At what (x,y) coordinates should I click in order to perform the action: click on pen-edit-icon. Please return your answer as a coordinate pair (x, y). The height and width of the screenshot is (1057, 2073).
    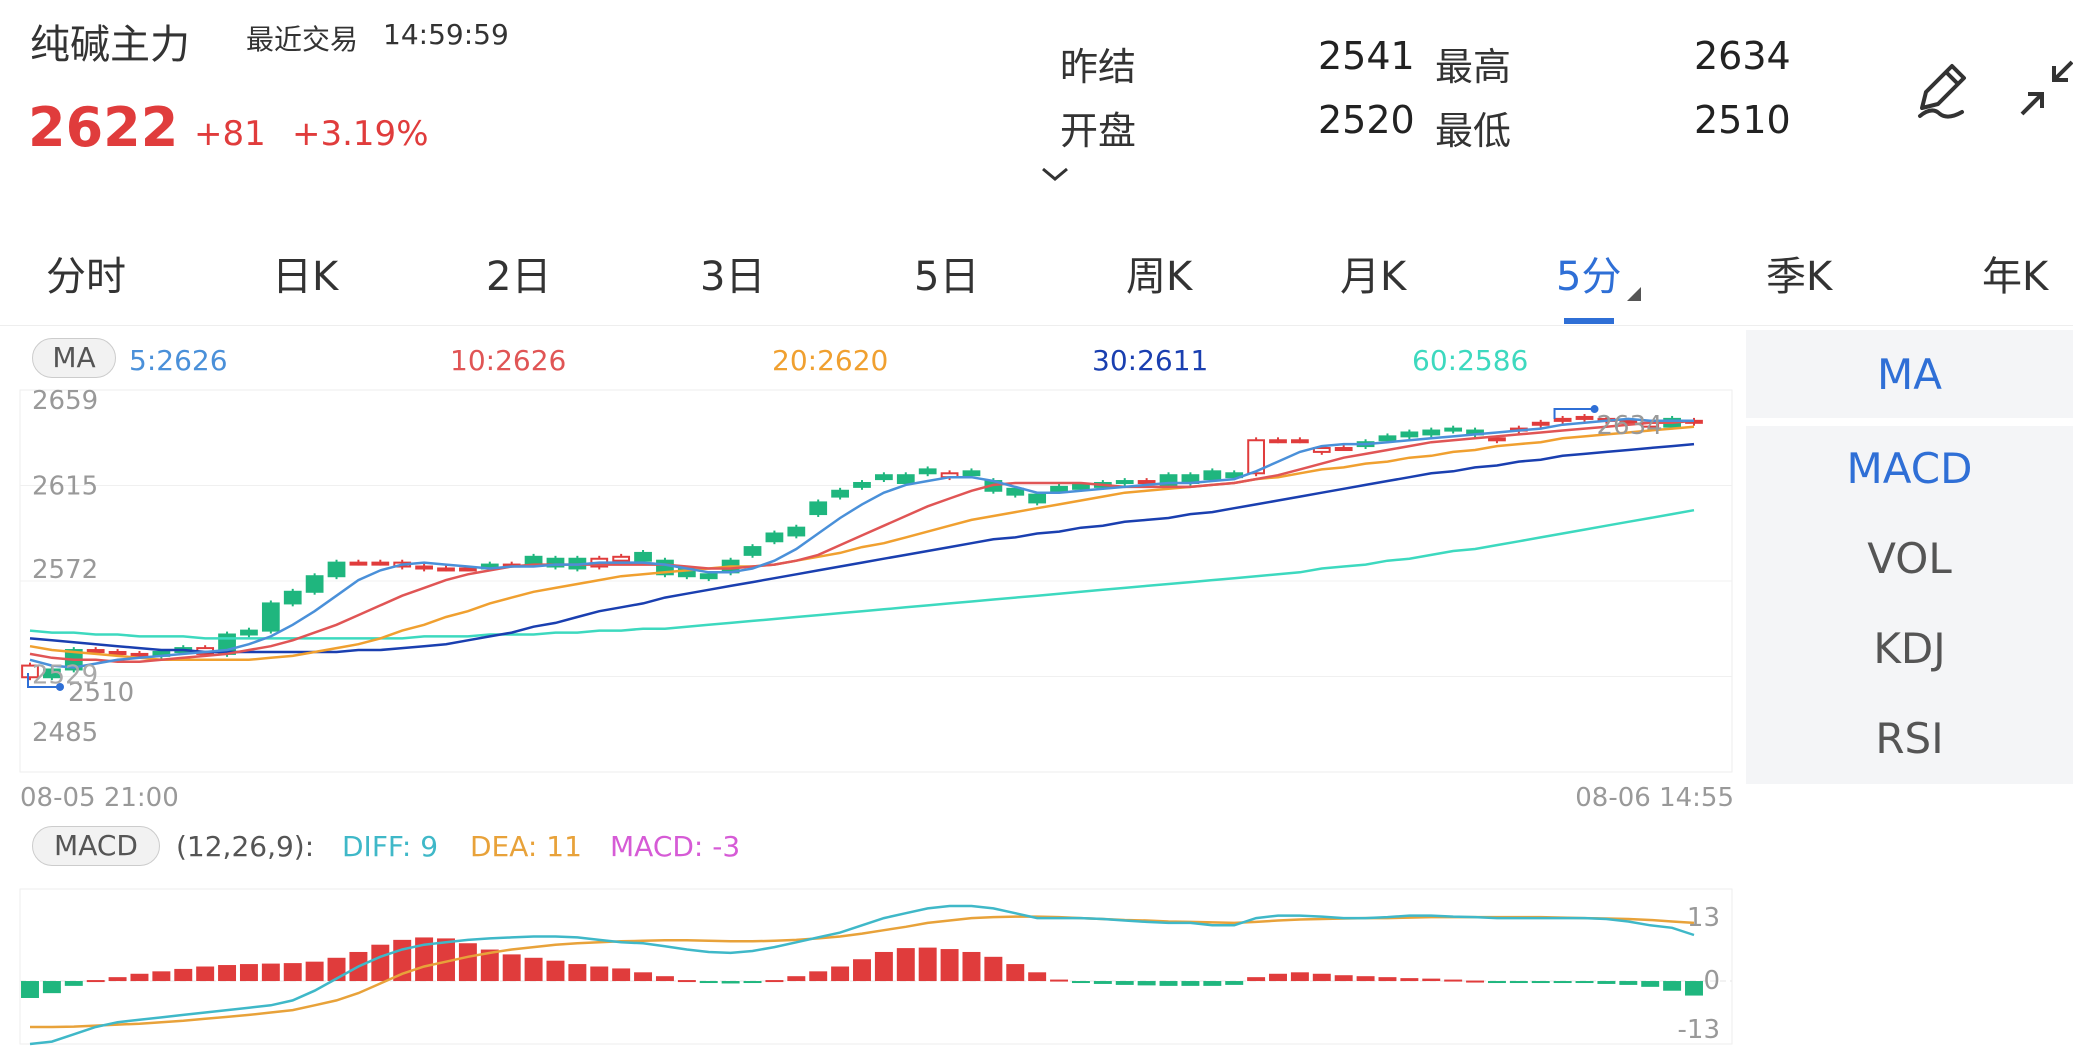
    Looking at the image, I should click on (1942, 91).